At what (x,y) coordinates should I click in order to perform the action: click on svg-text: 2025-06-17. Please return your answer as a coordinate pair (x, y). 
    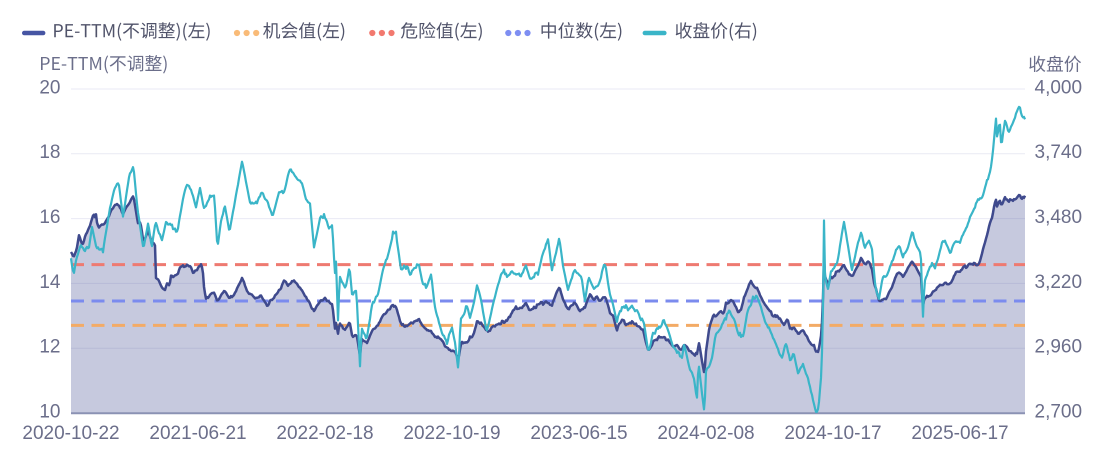
    Looking at the image, I should click on (959, 433).